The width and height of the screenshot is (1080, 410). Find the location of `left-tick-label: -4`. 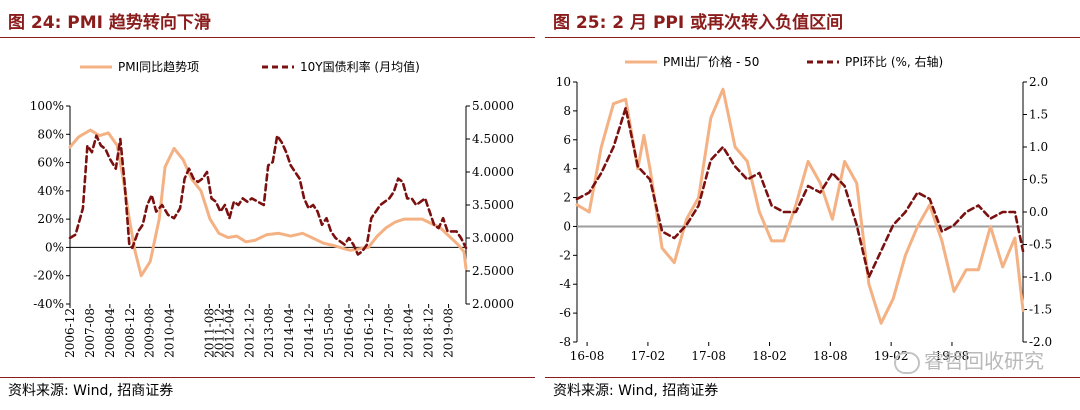

left-tick-label: -4 is located at coordinates (565, 284).